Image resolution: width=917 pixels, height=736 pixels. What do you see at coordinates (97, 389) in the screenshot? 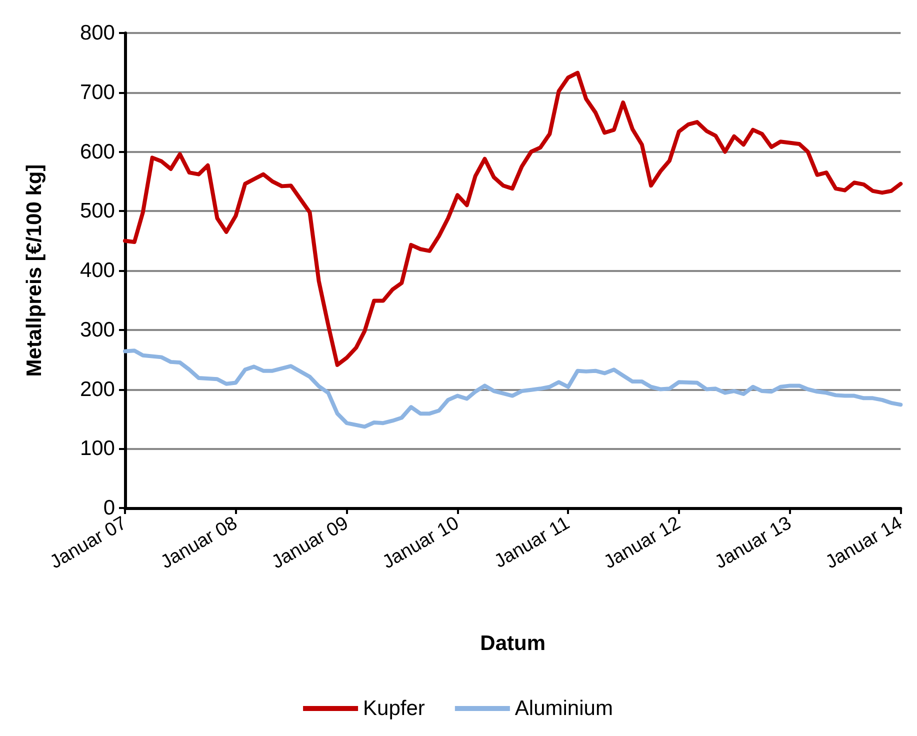
I see `y-tick-label: 200` at bounding box center [97, 389].